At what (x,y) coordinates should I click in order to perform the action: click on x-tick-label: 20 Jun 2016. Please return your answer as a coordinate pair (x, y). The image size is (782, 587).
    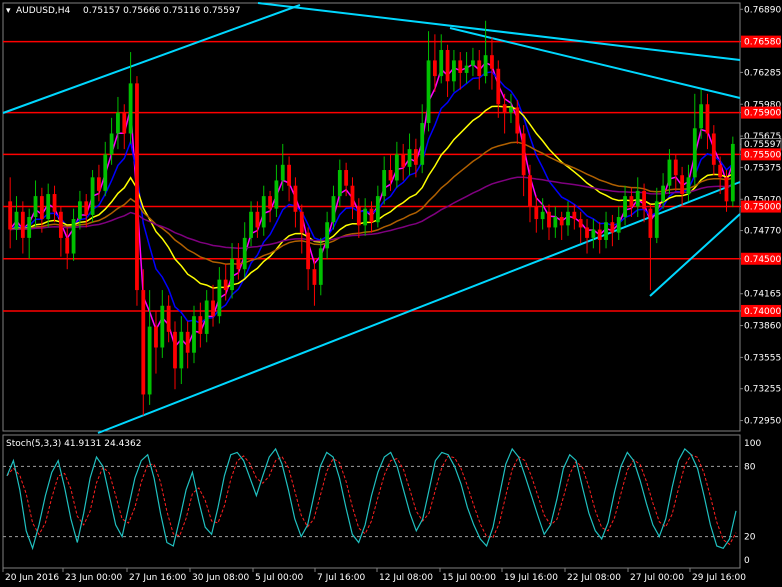
    Looking at the image, I should click on (32, 578).